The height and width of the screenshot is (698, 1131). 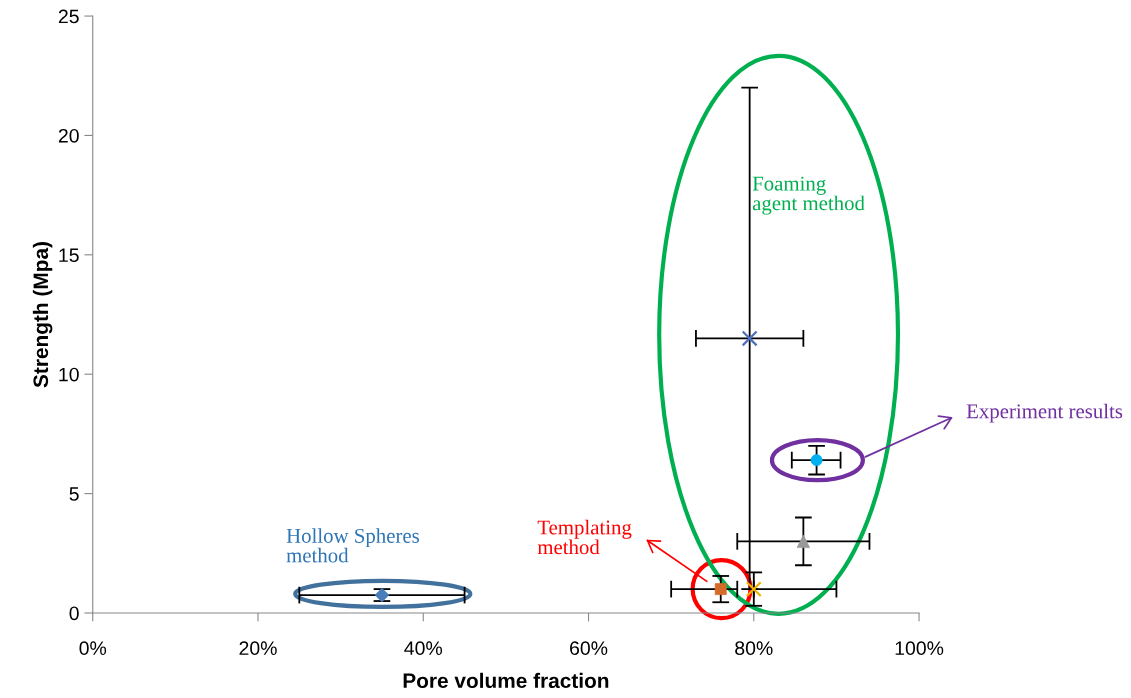 What do you see at coordinates (506, 680) in the screenshot?
I see `x-axis-title: Pore volume fraction` at bounding box center [506, 680].